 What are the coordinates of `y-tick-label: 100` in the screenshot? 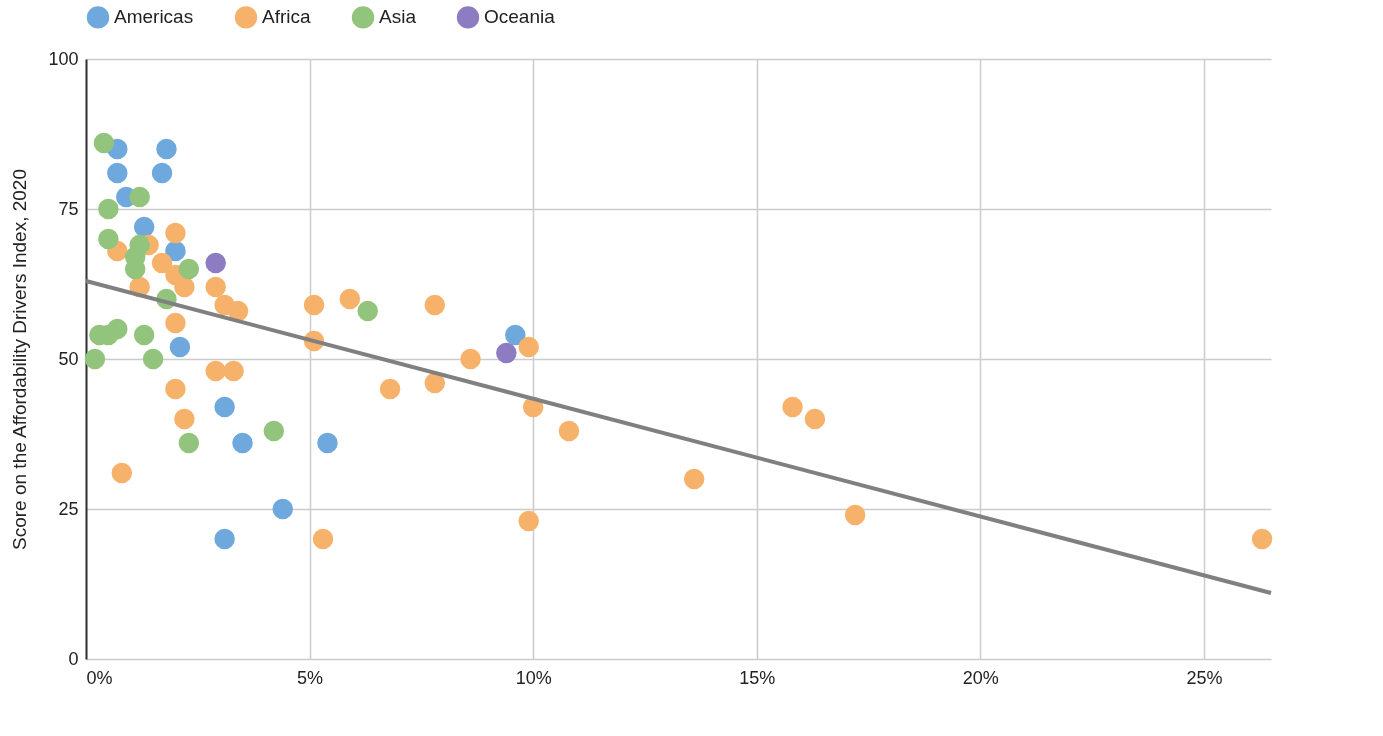 It's located at (63, 58).